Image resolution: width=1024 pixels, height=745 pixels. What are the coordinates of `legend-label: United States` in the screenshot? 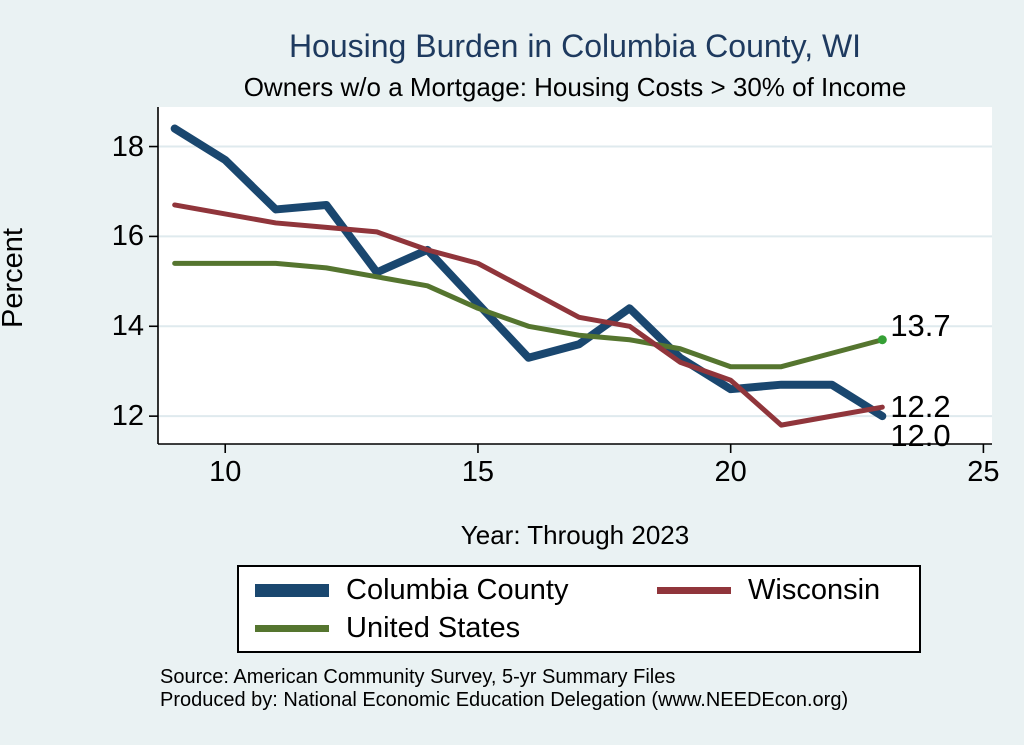 It's located at (433, 627).